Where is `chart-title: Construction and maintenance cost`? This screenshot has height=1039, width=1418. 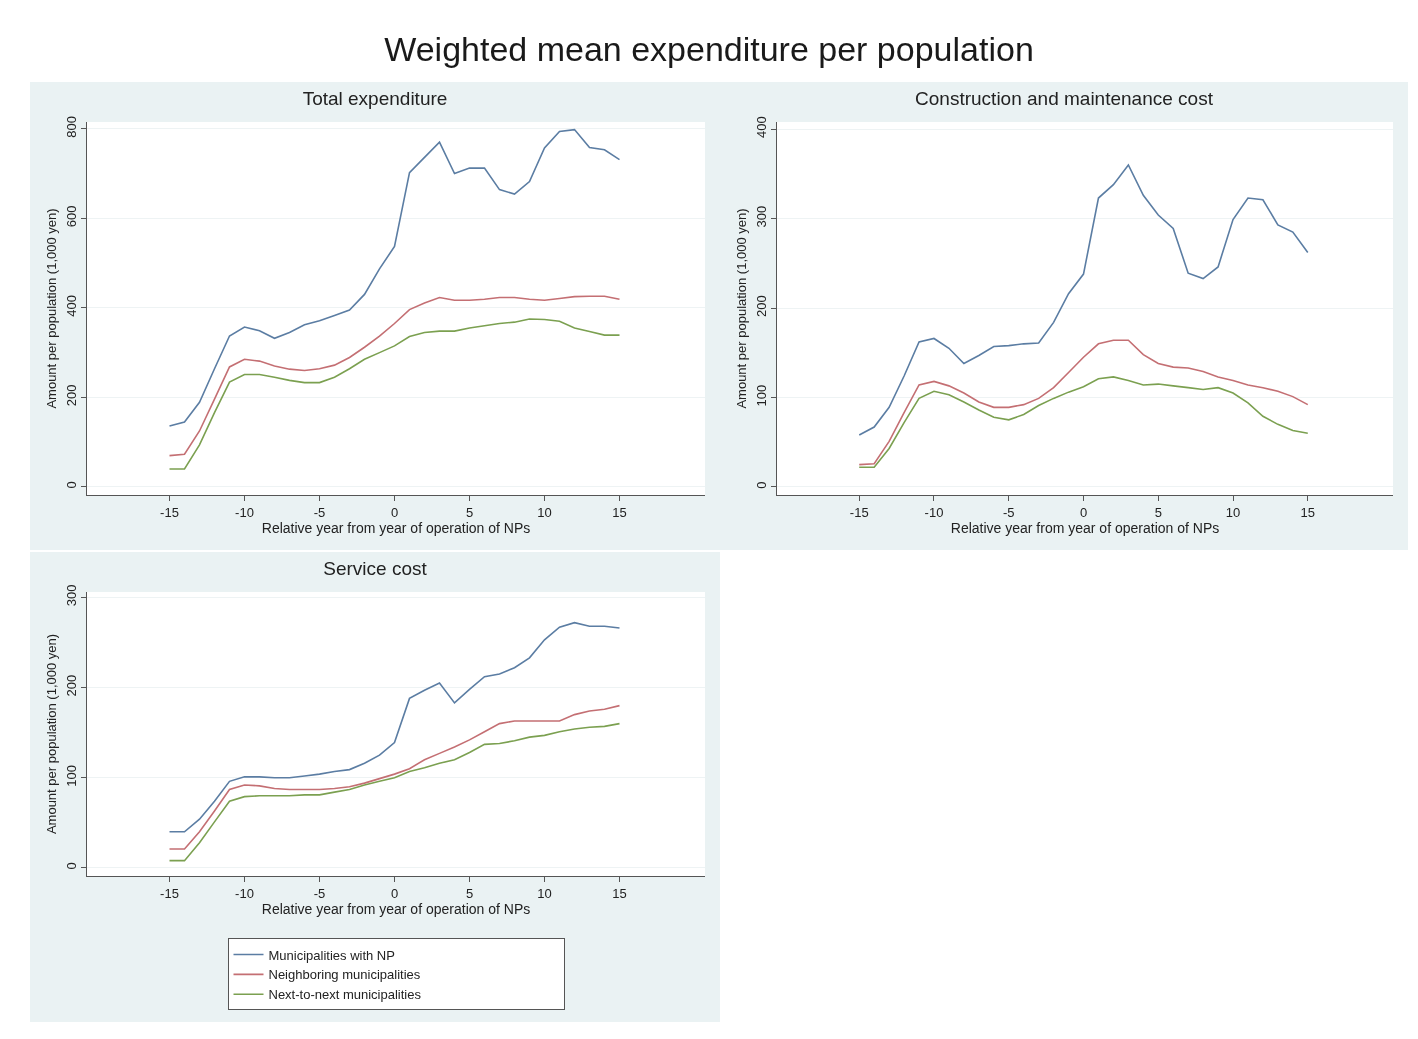
chart-title: Construction and maintenance cost is located at coordinates (1064, 99).